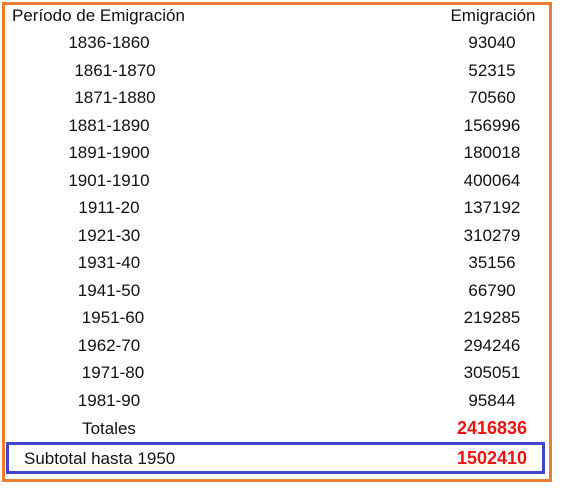 The height and width of the screenshot is (490, 561). Describe the element at coordinates (109, 152) in the screenshot. I see `row-period: 1891-1900` at that location.